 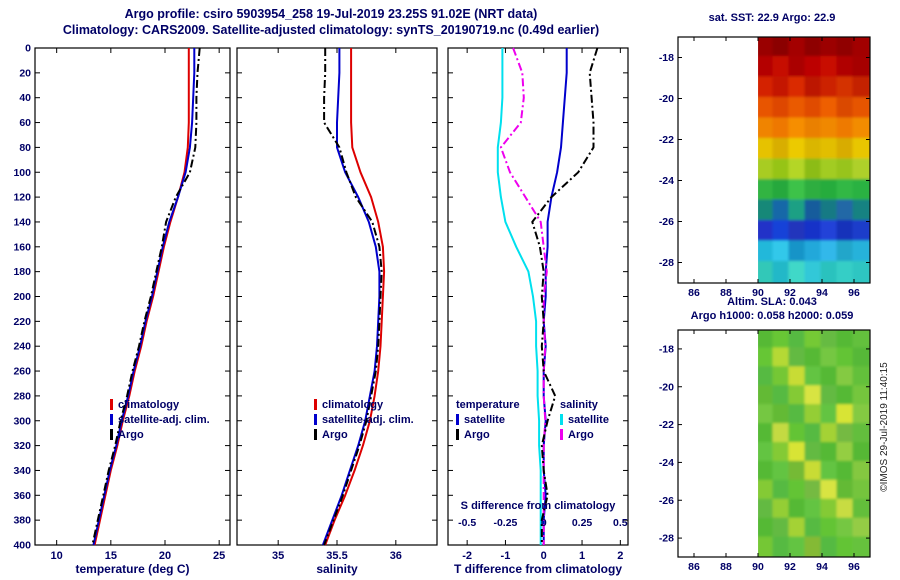 I want to click on sst-map-title: sat. SST: 22.9 Argo: 22.9, so click(x=772, y=18).